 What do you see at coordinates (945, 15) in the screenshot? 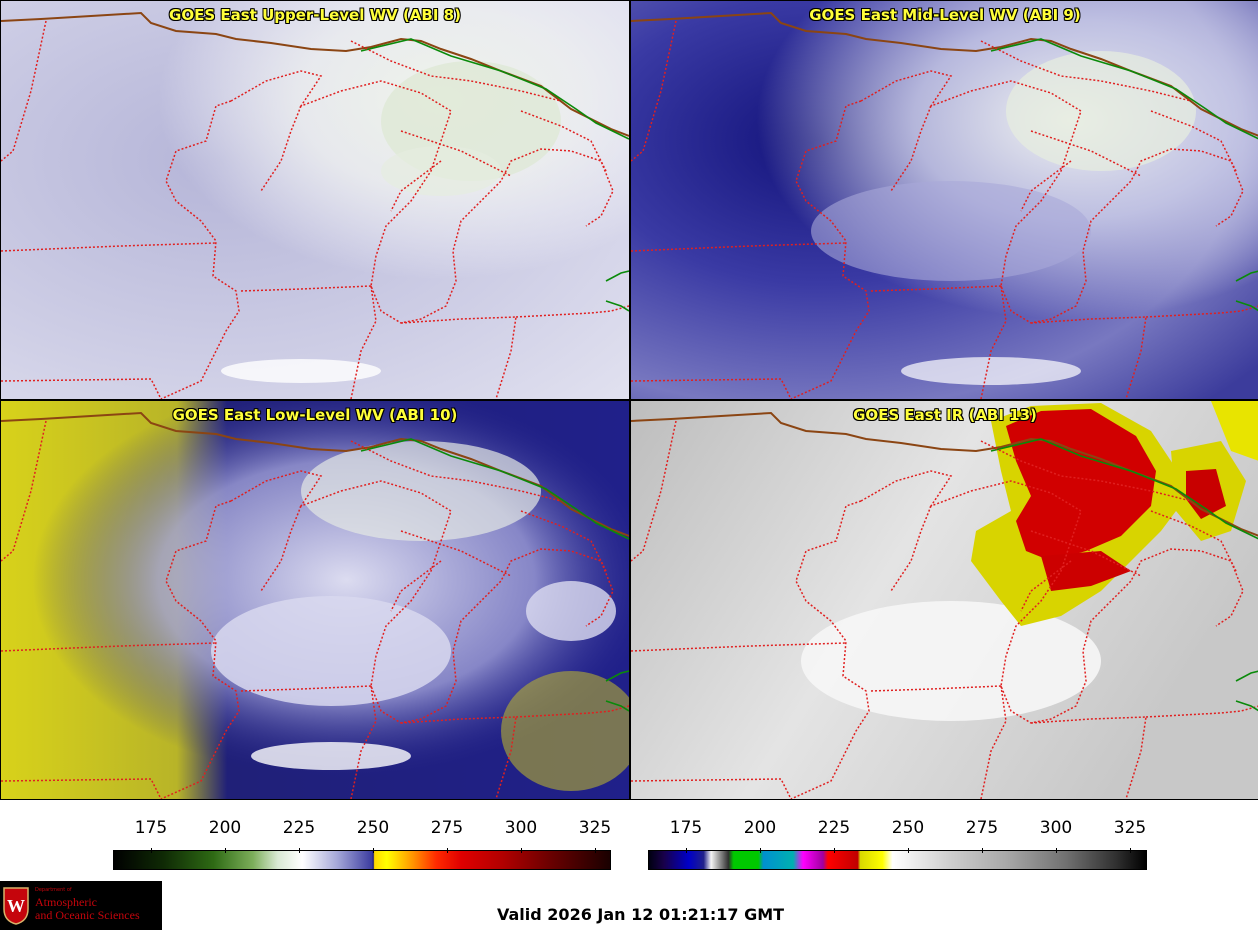
I see `panel-title: GOES East Mid-Level WV (ABI 9)` at bounding box center [945, 15].